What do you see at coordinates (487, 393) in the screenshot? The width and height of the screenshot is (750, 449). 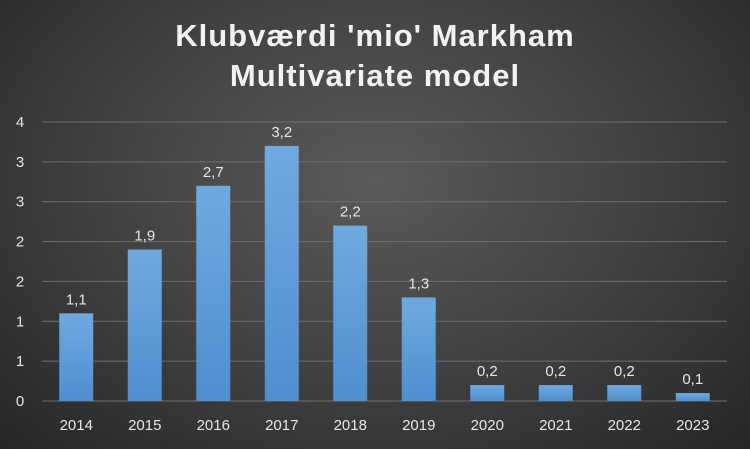 I see `bar-2020` at bounding box center [487, 393].